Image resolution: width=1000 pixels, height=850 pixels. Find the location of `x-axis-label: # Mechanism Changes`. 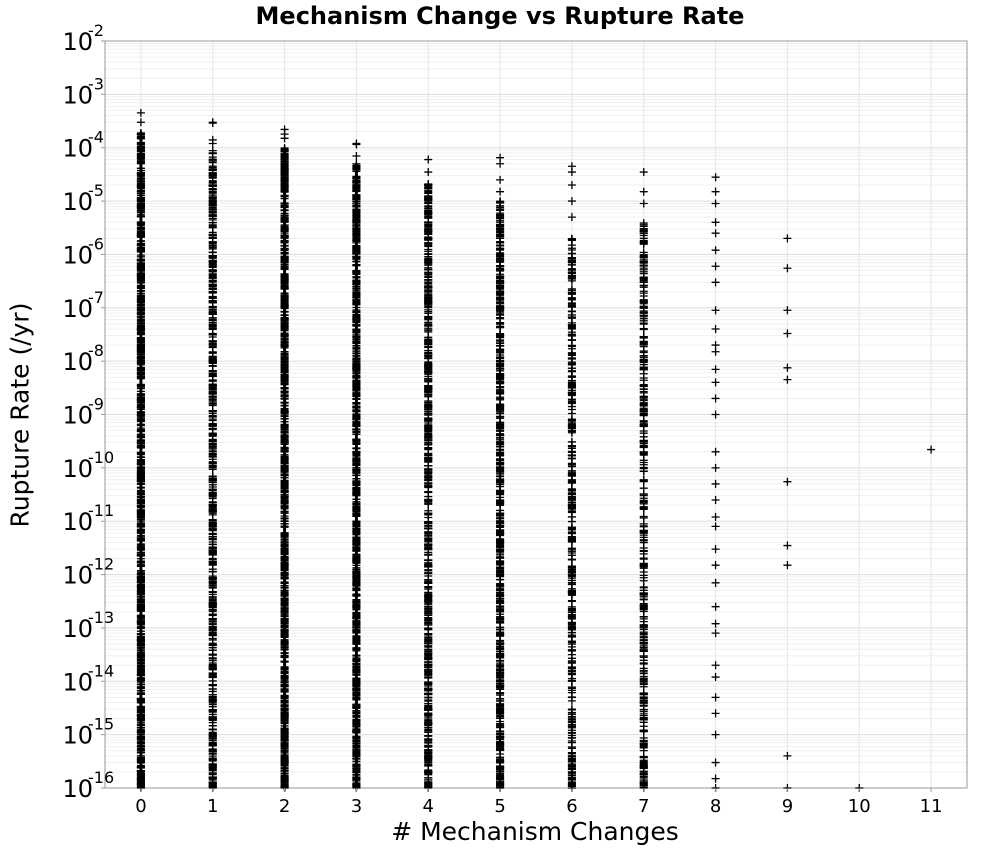

x-axis-label: # Mechanism Changes is located at coordinates (535, 831).